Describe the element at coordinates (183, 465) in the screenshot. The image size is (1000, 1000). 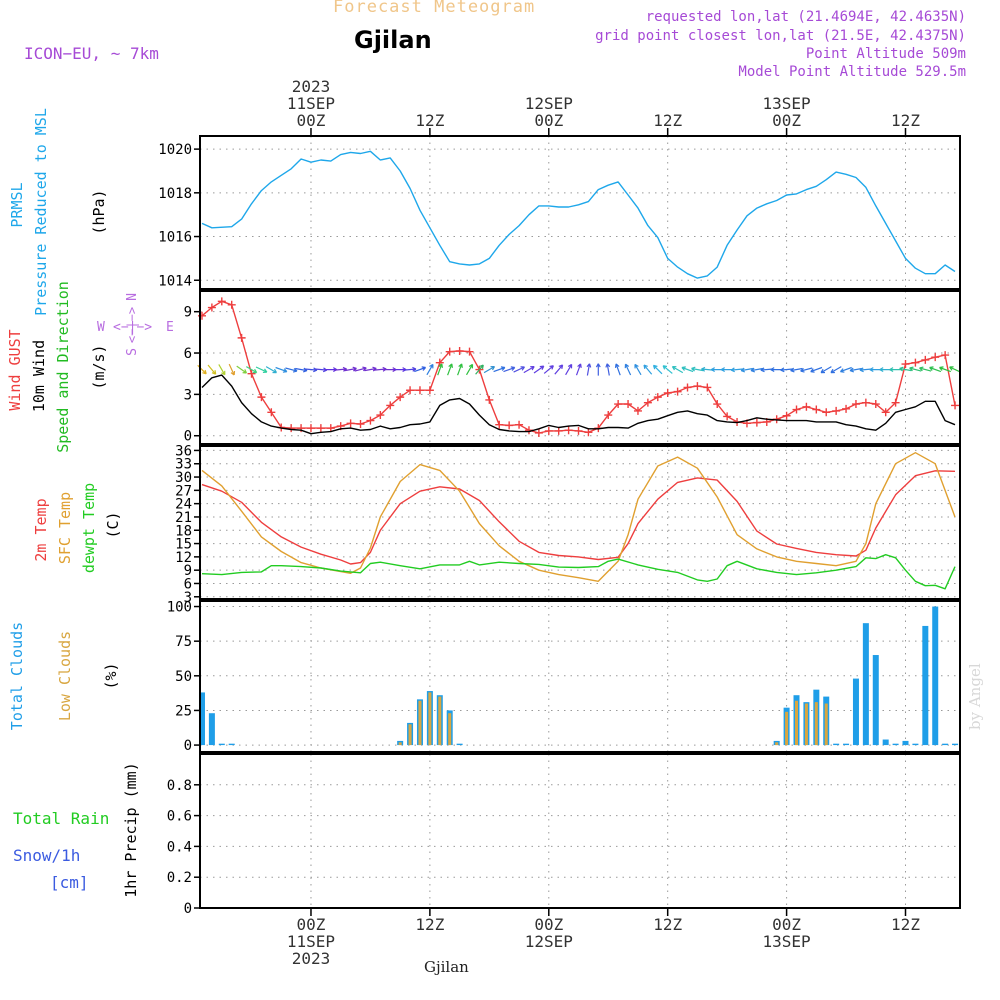
I see `y-tick-label: 33` at that location.